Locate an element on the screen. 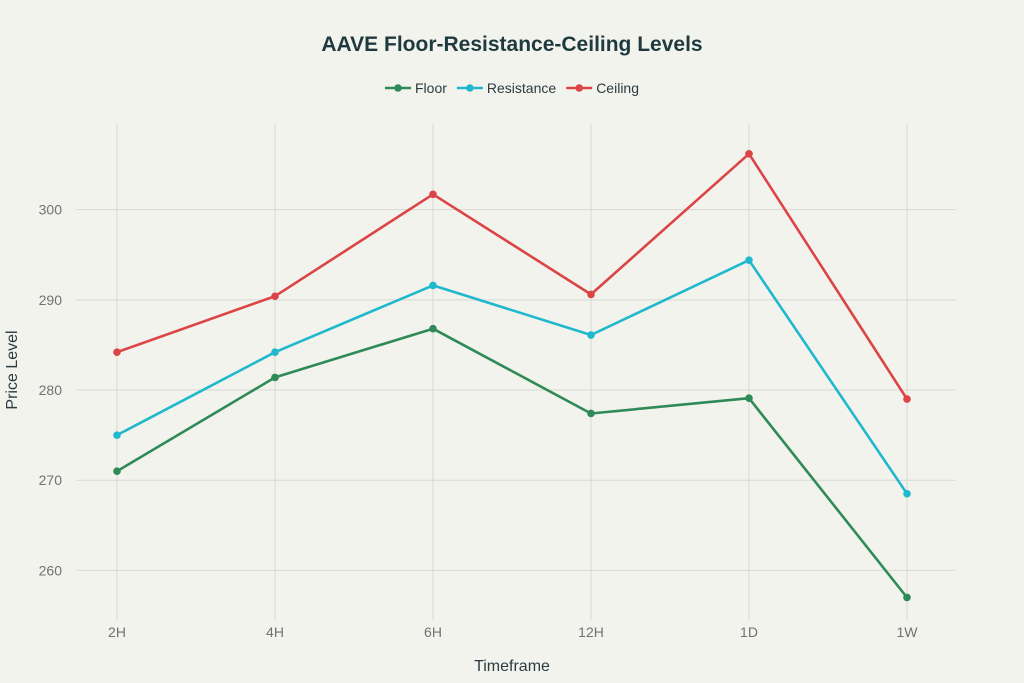 This screenshot has height=683, width=1024. legend-item-resistance: Resistance is located at coordinates (506, 88).